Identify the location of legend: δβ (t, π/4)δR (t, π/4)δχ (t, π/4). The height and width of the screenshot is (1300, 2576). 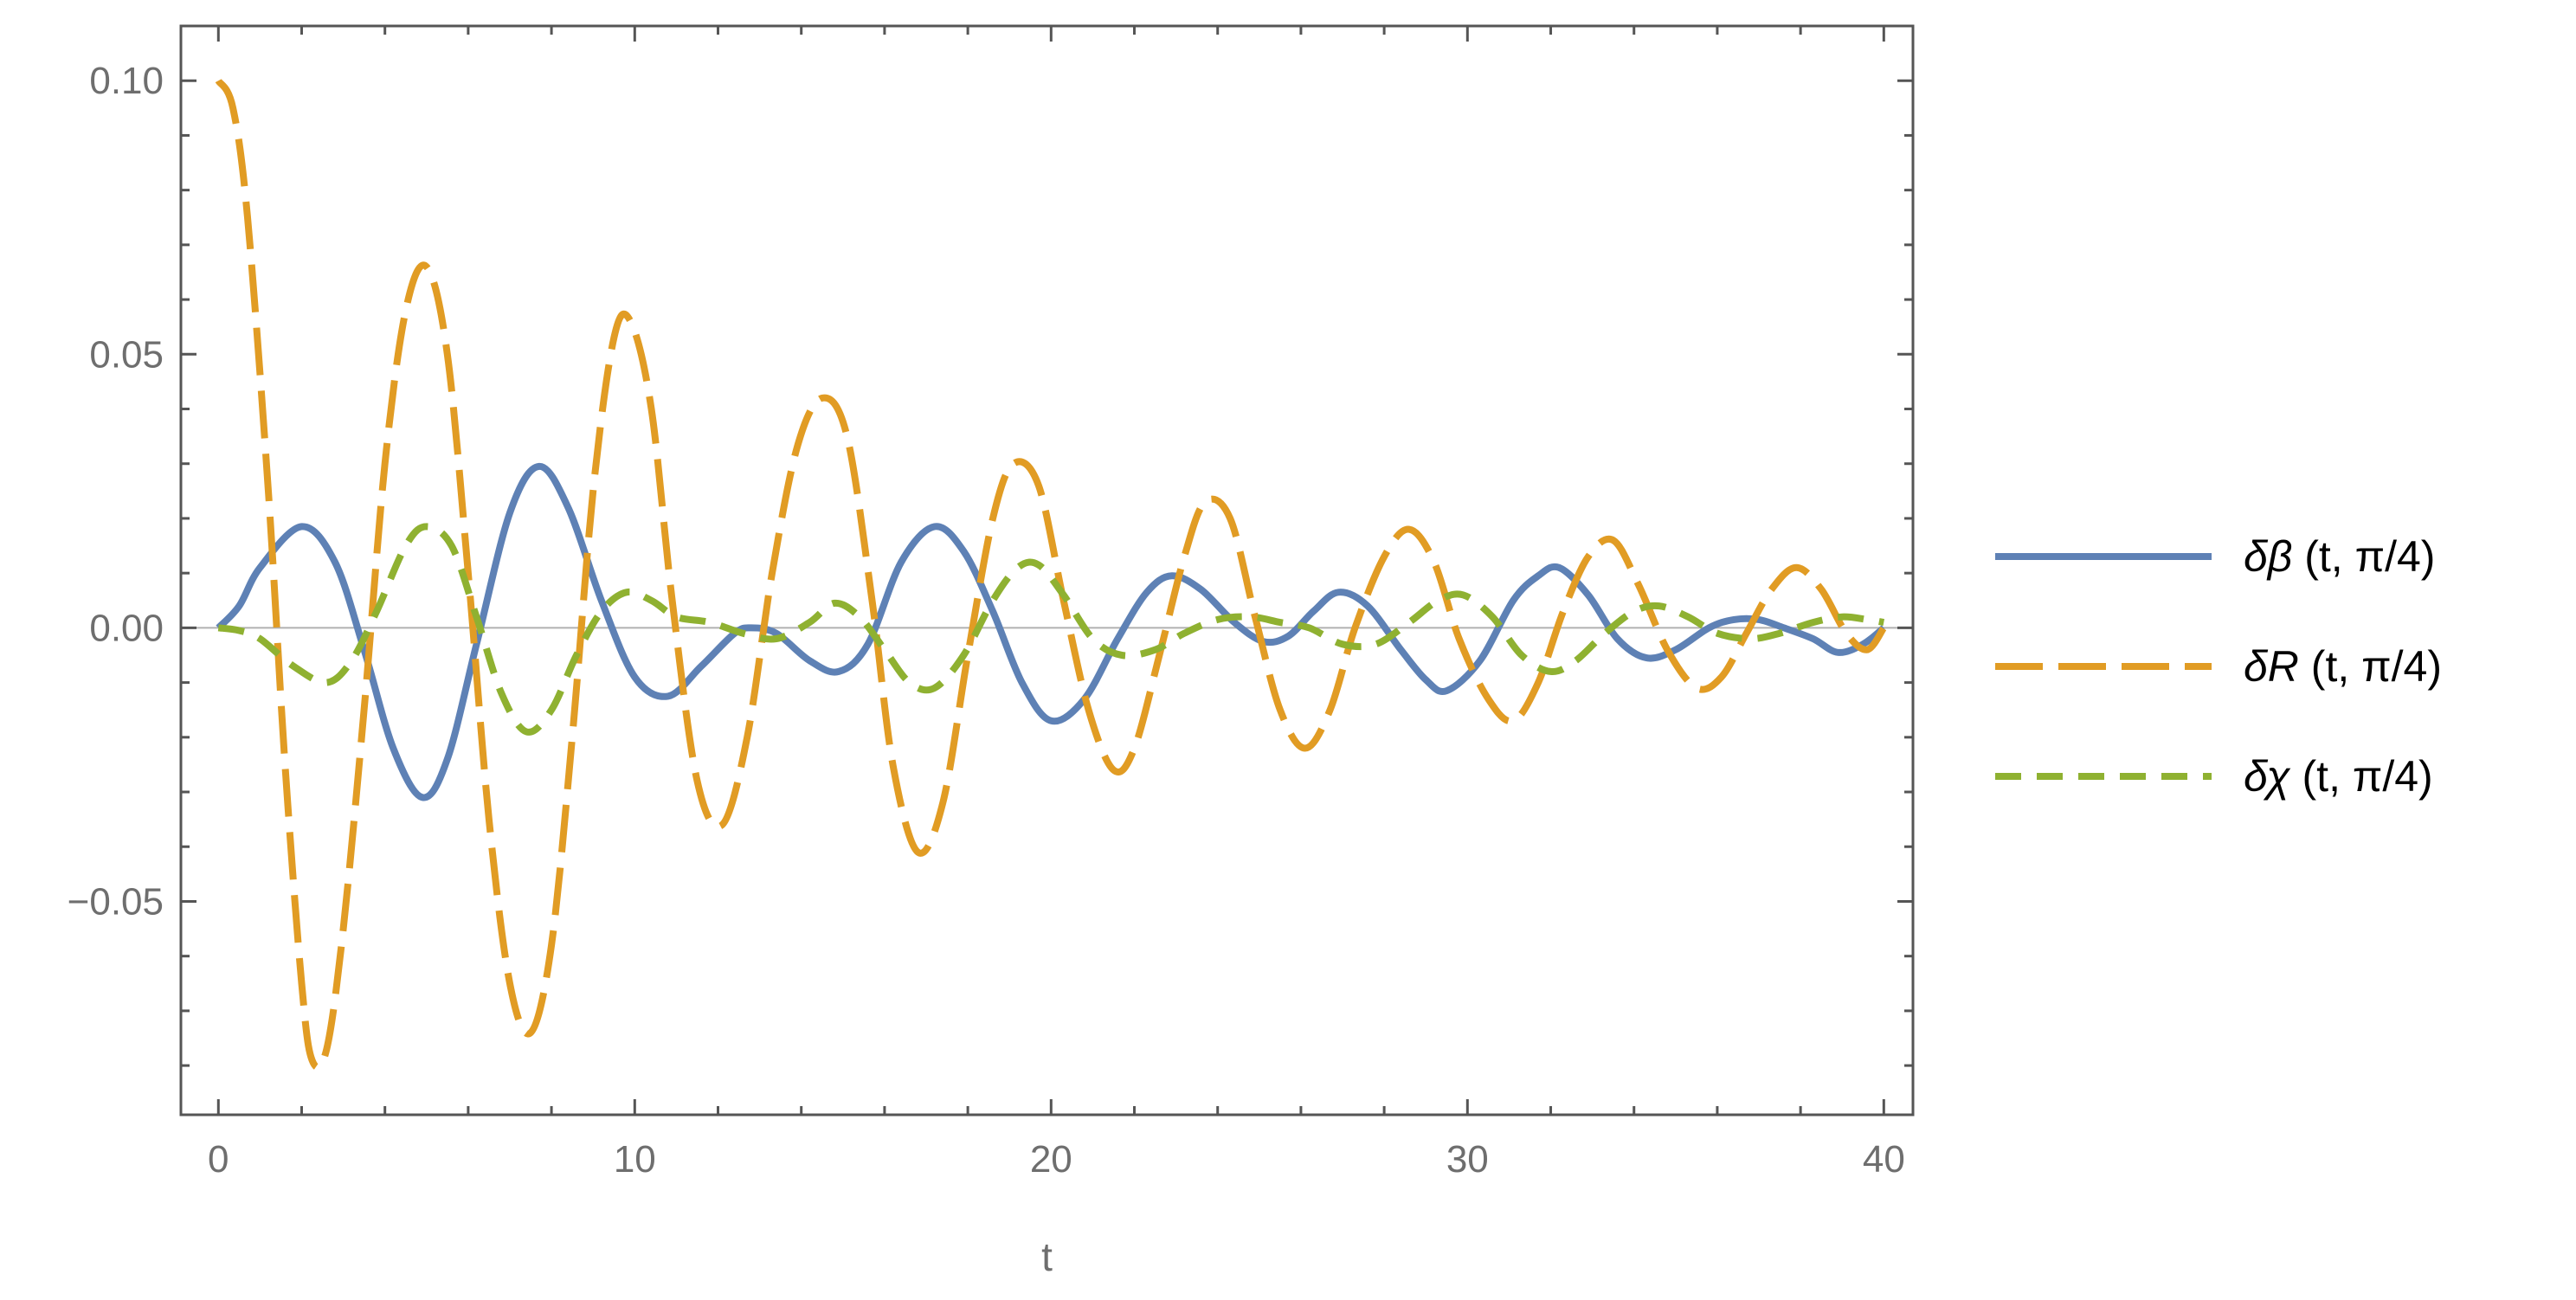
(2218, 666).